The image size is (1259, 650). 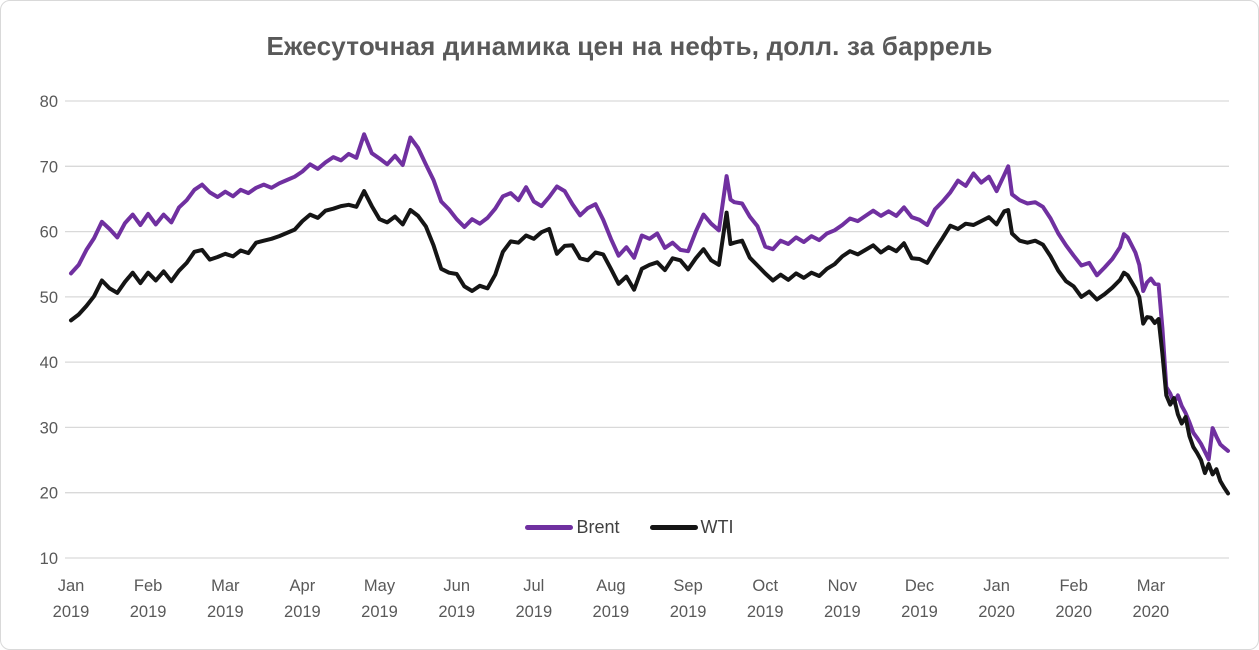 I want to click on y-tick-label: 30, so click(x=49, y=428).